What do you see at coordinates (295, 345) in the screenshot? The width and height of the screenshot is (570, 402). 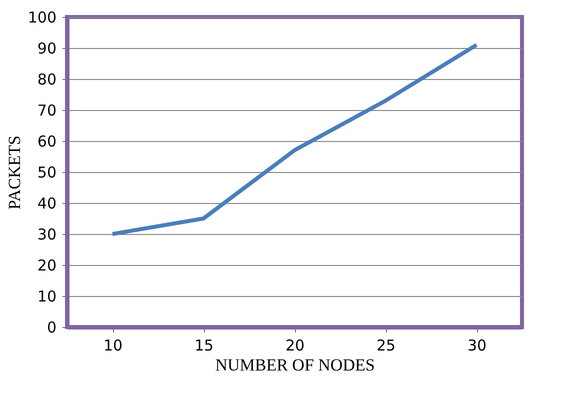 I see `x-tick-label: 20` at bounding box center [295, 345].